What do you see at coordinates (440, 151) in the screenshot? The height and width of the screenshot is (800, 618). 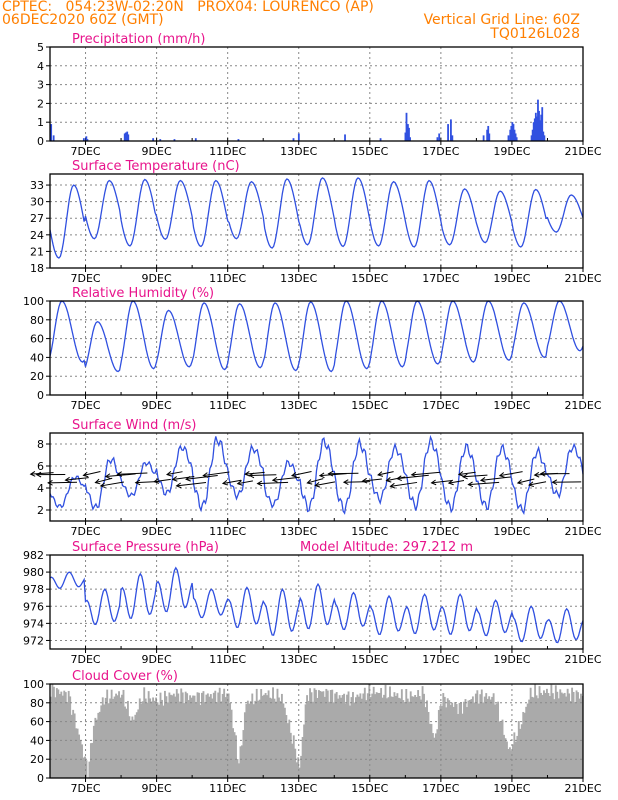 I see `precip-xtick-label-5: 17DEC` at bounding box center [440, 151].